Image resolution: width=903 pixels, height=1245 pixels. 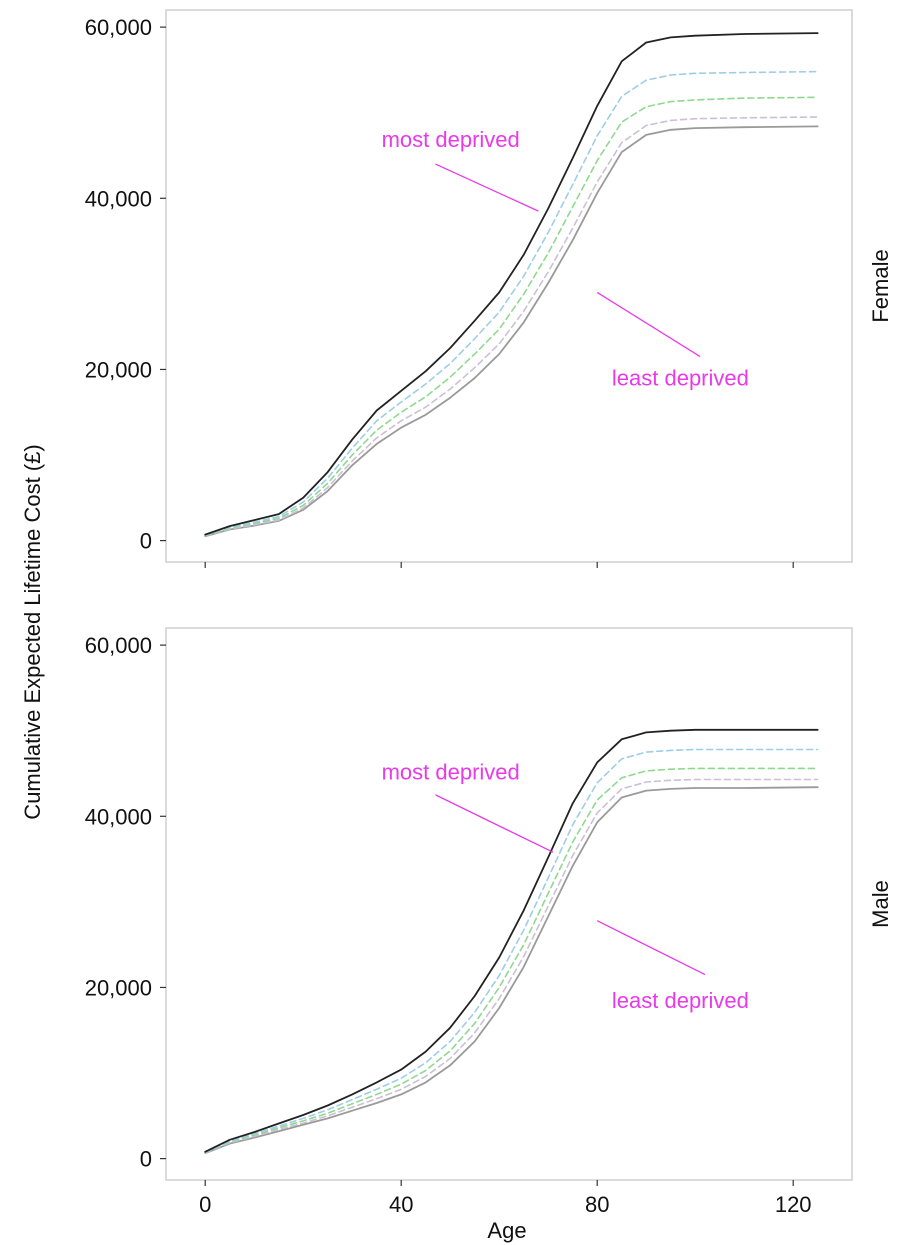 What do you see at coordinates (506, 1230) in the screenshot?
I see `x-axis-title: Age` at bounding box center [506, 1230].